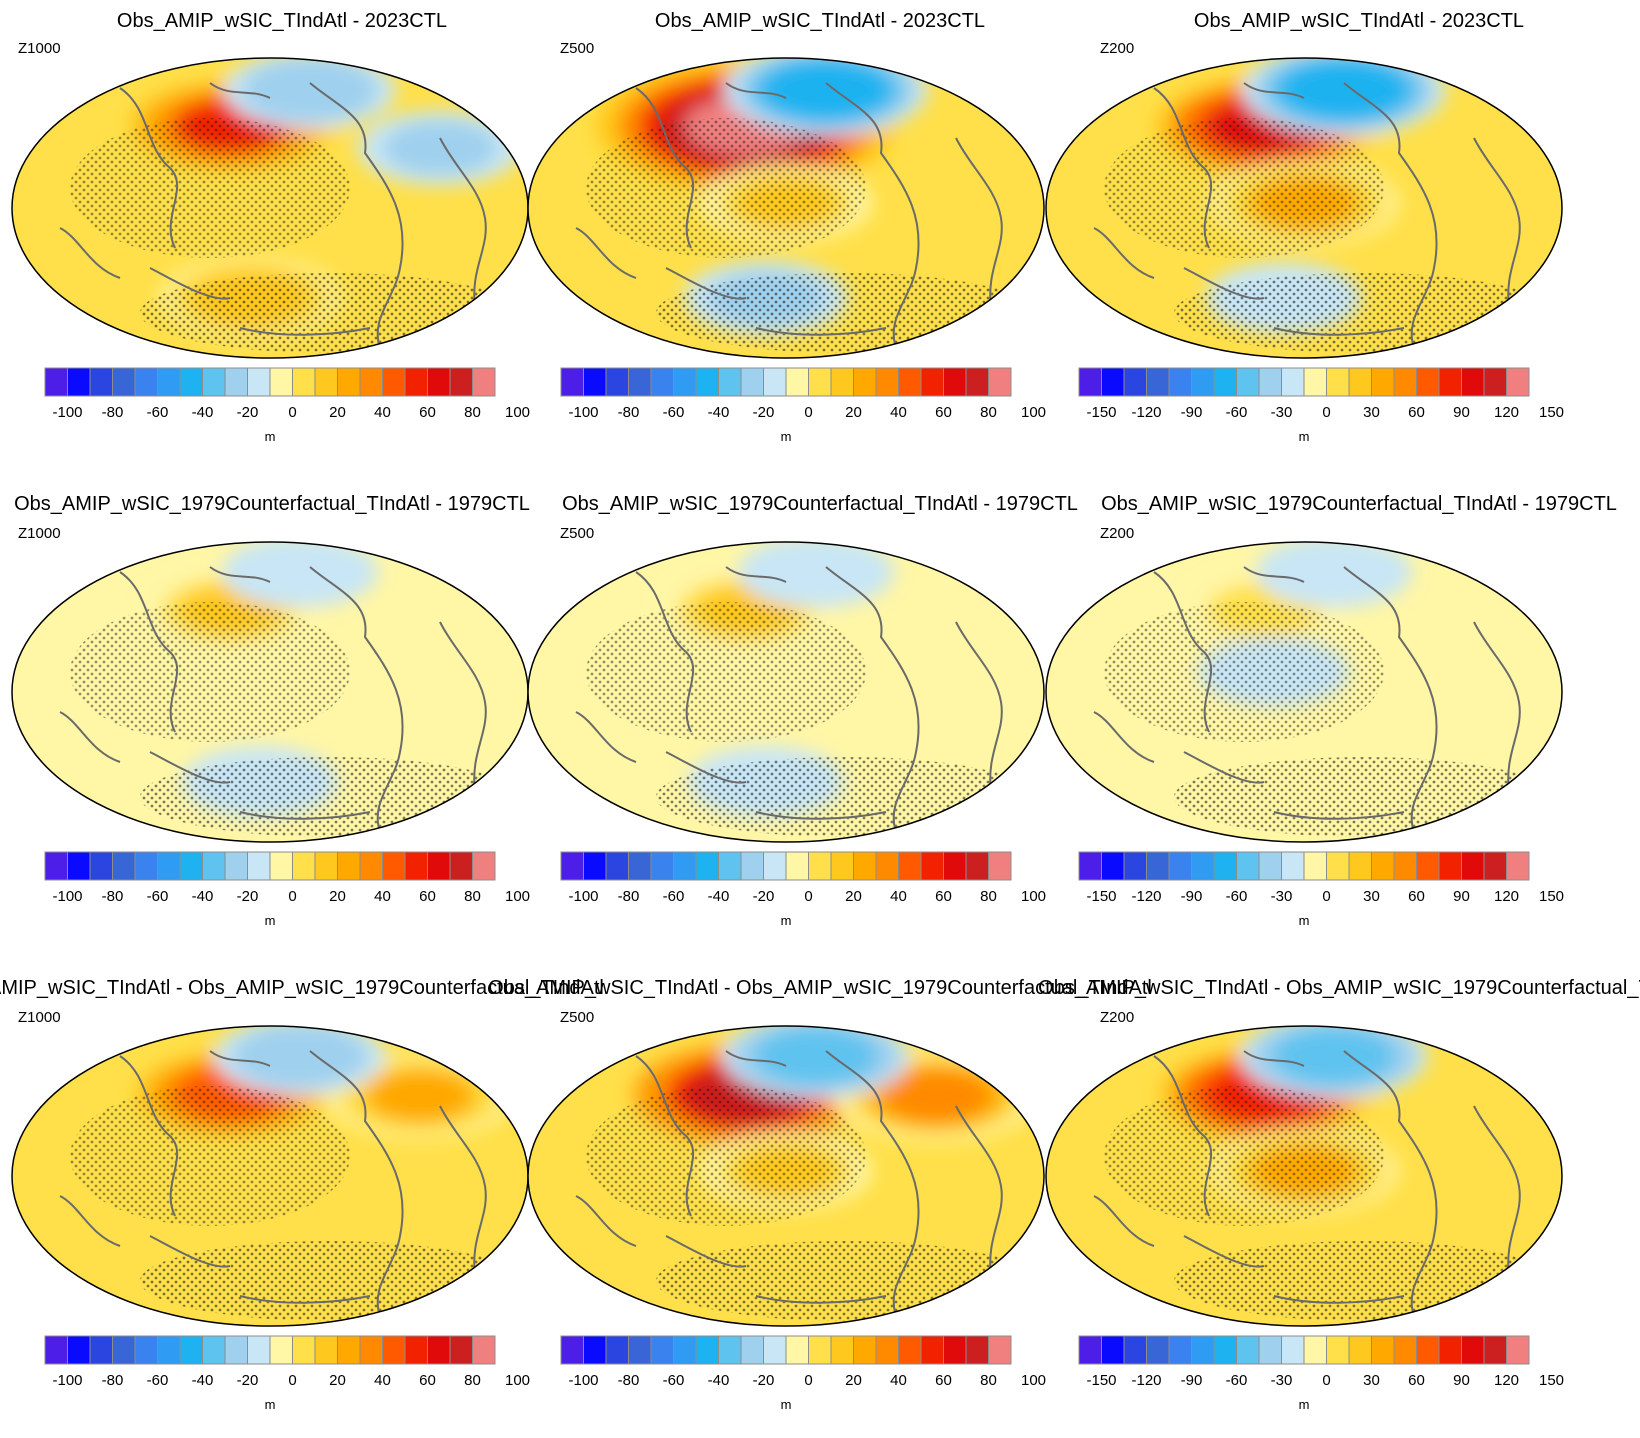 This screenshot has width=1640, height=1438. What do you see at coordinates (1101, 896) in the screenshot?
I see `colorbar-tick-label: -150` at bounding box center [1101, 896].